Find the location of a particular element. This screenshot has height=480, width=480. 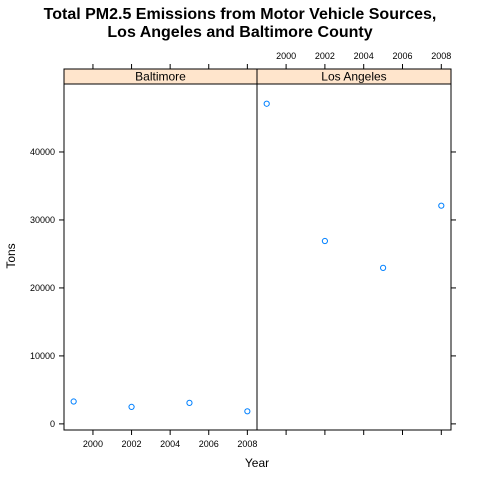

x-tick-label-p1-1: 2002 is located at coordinates (132, 444).